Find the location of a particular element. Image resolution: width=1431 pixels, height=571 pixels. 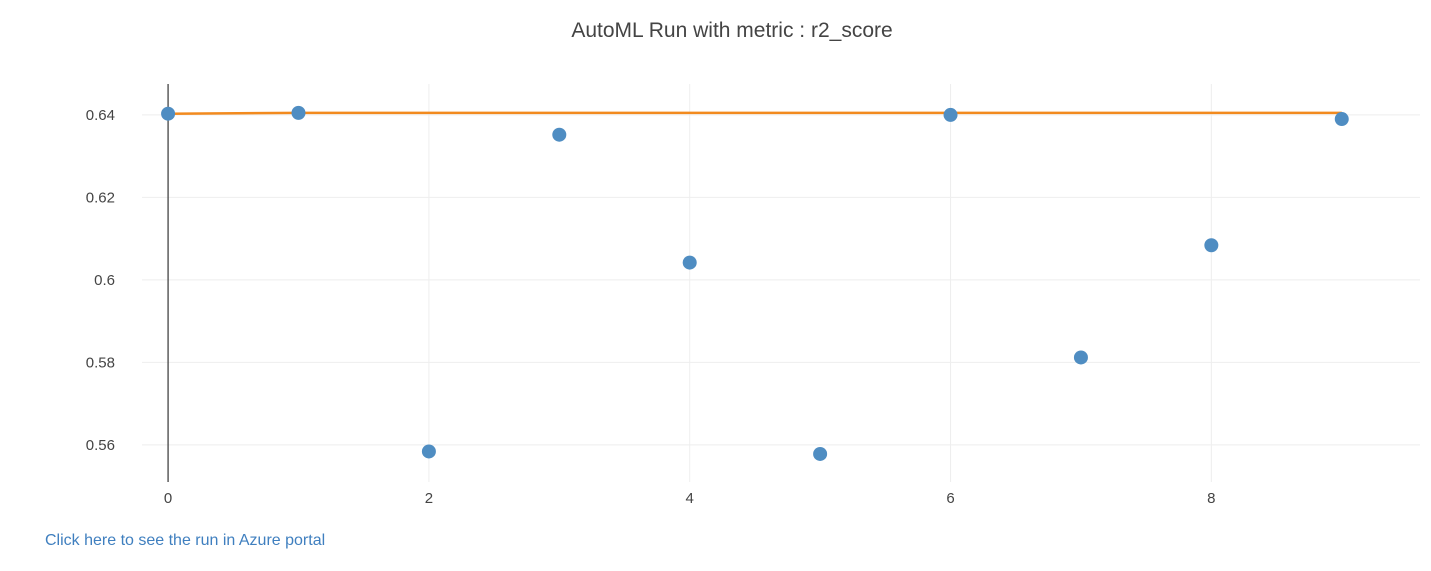

y-tick-label: 0.62 is located at coordinates (100, 197).